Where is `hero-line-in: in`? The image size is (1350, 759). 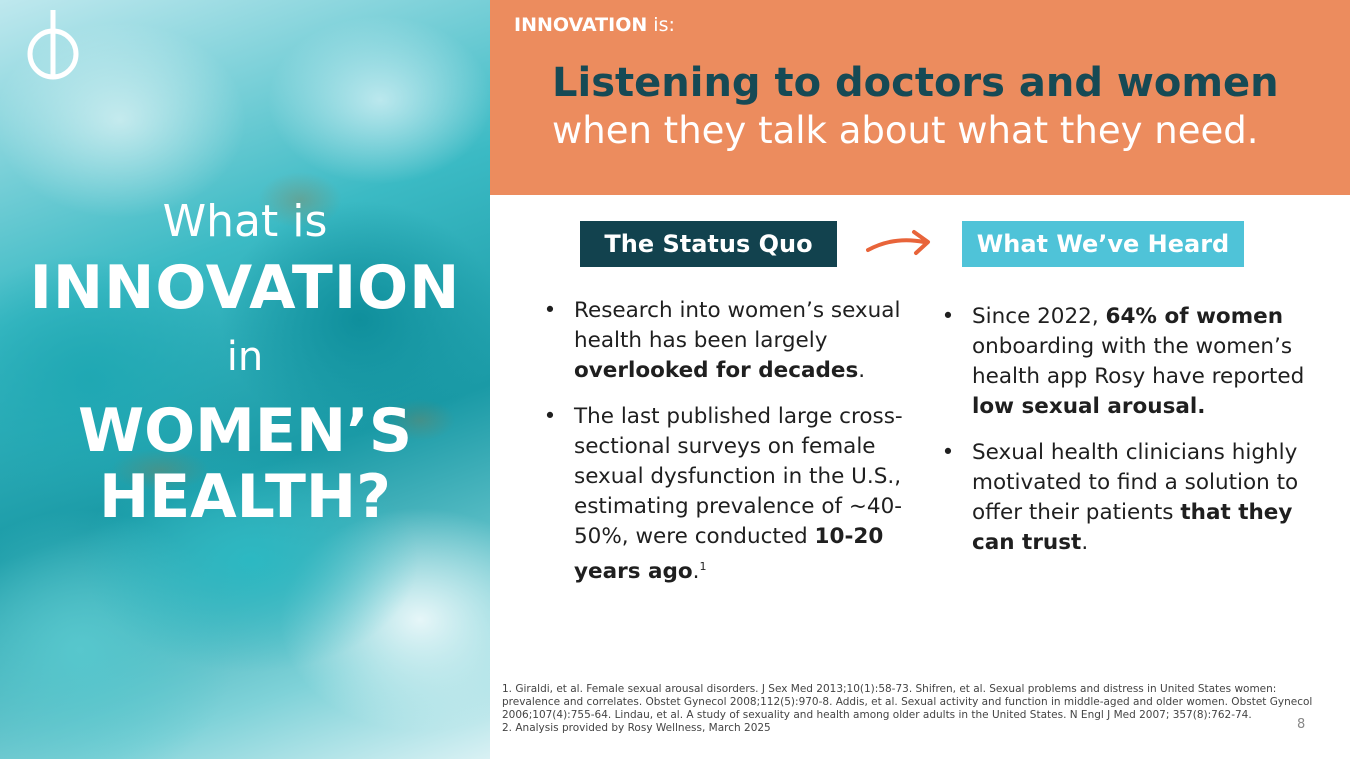 hero-line-in: in is located at coordinates (245, 357).